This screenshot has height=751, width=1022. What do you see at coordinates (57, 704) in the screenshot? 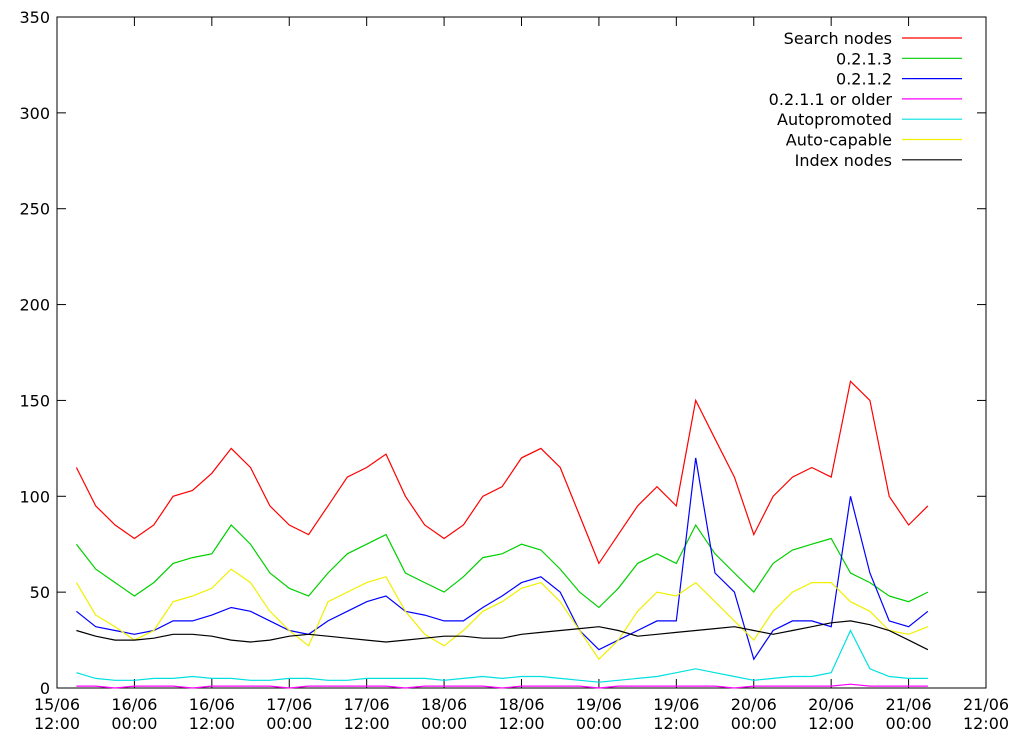
I see `x-tick-date: 15/06` at bounding box center [57, 704].